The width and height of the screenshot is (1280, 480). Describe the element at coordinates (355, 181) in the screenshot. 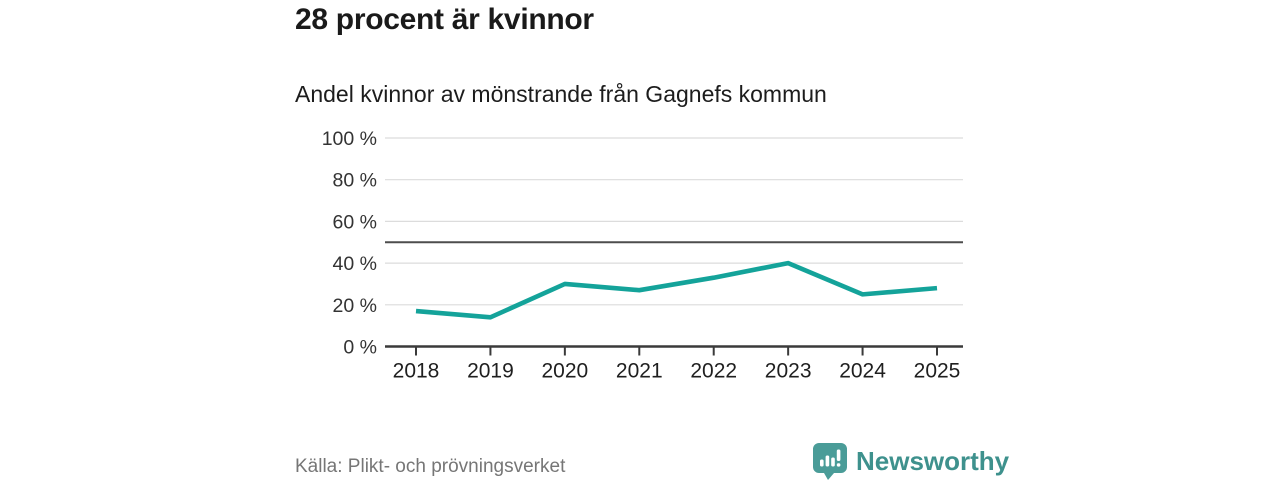

I see `y-tick-label: 80 %` at that location.